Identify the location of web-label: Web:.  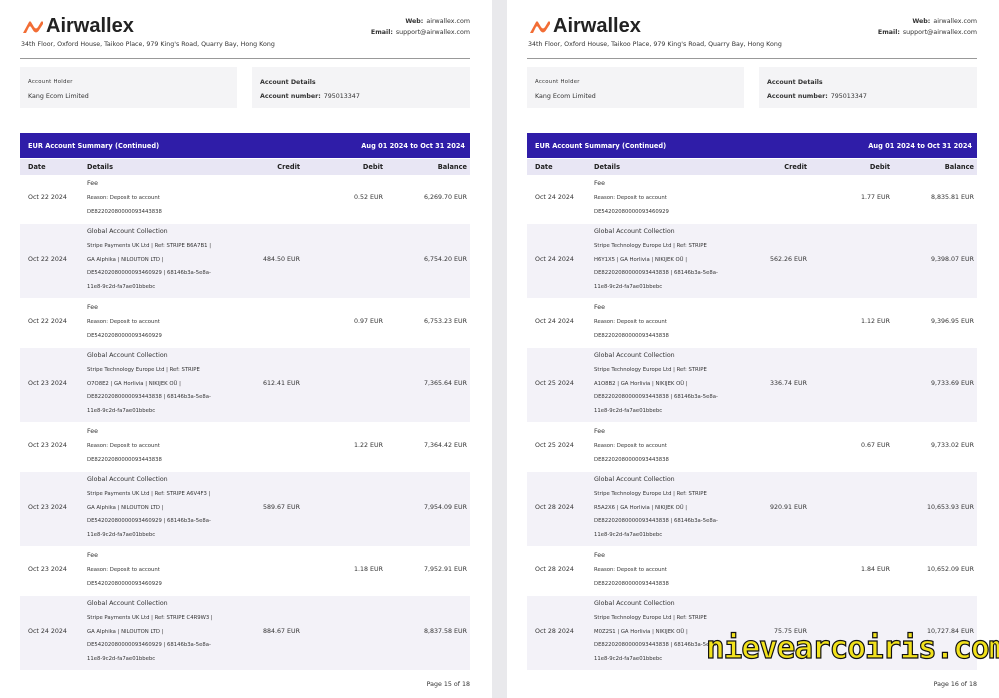
(414, 21).